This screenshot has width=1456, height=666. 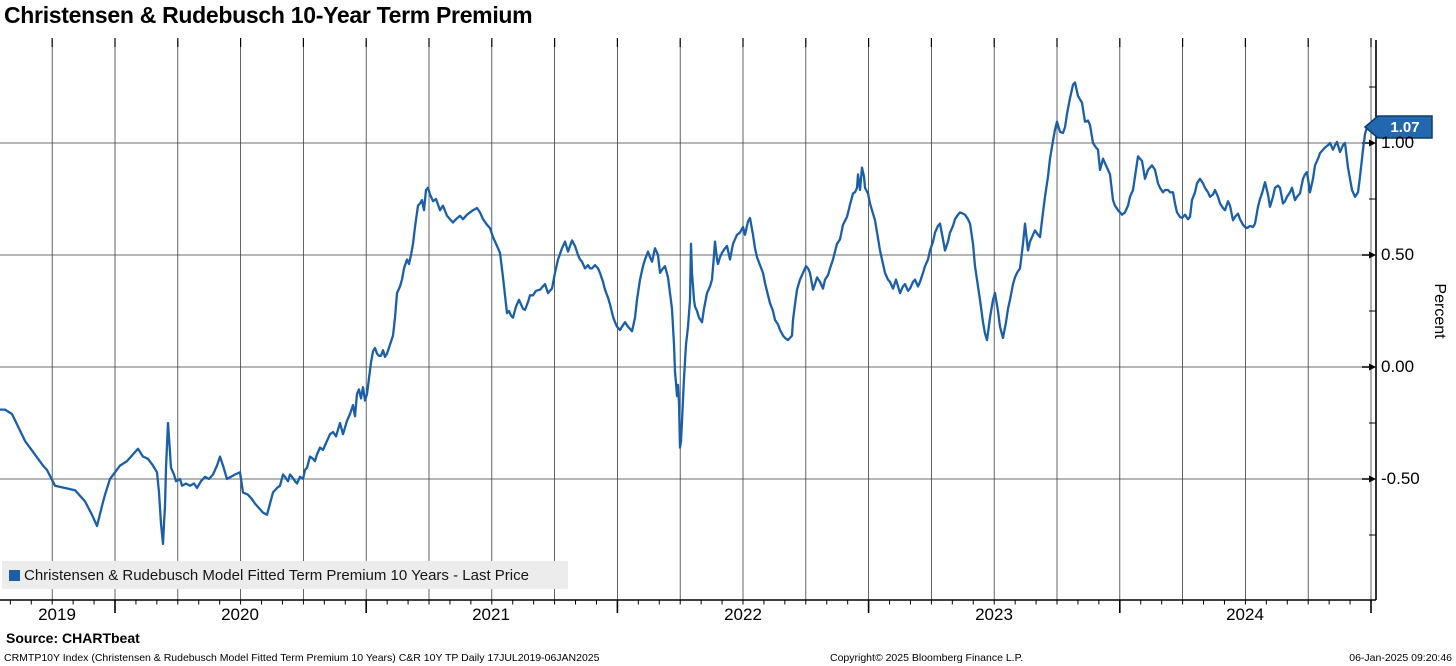 I want to click on y-tick-label: 0.00, so click(x=1398, y=366).